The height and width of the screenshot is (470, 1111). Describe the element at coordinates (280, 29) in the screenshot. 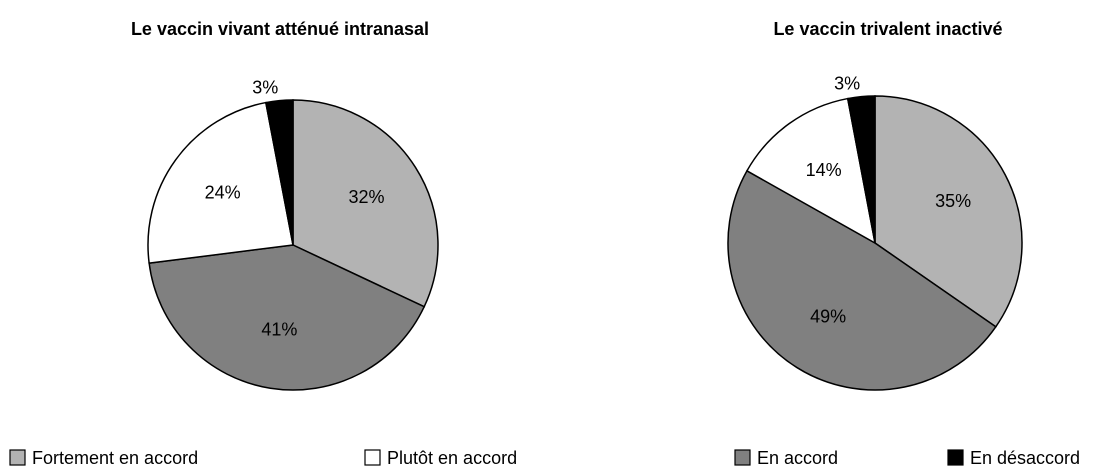

I see `chart-title: Le vaccin vivant atténué intranasal` at that location.